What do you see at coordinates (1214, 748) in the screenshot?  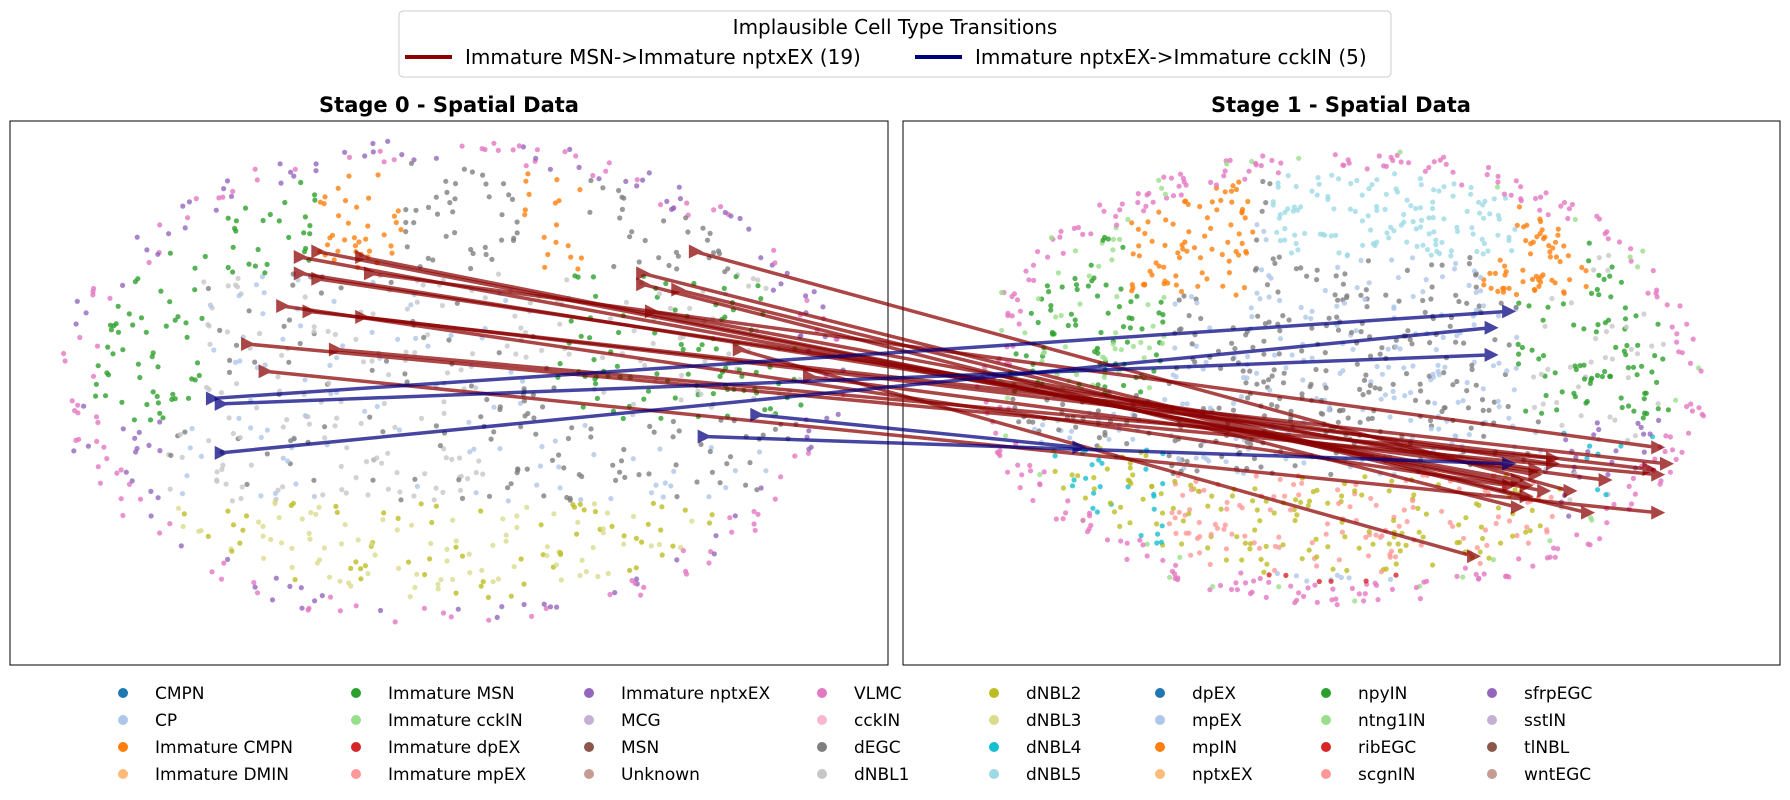 I see `legend-label: mpIN` at bounding box center [1214, 748].